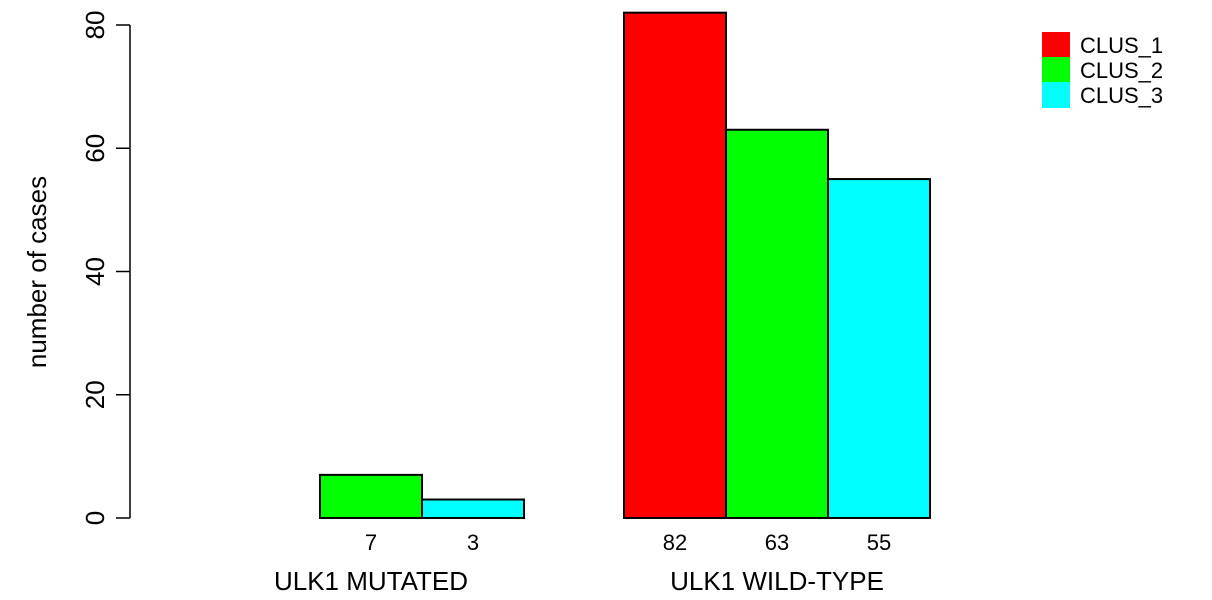 The height and width of the screenshot is (600, 1212). Describe the element at coordinates (628, 542) in the screenshot. I see `value-labels: 7 3 82 63 55` at that location.